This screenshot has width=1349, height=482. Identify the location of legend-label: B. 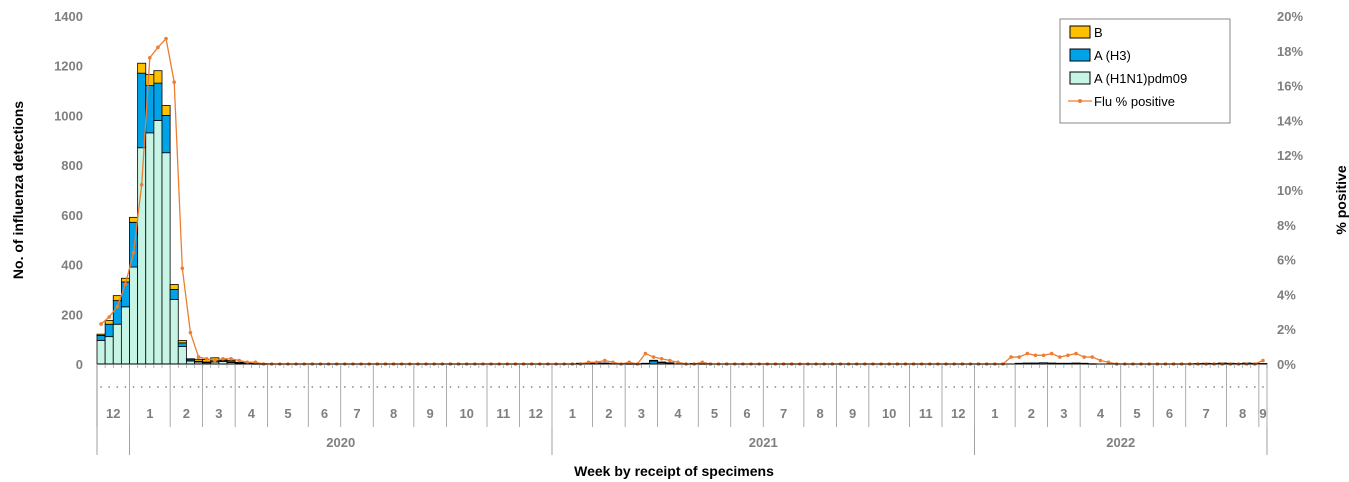
(1098, 32).